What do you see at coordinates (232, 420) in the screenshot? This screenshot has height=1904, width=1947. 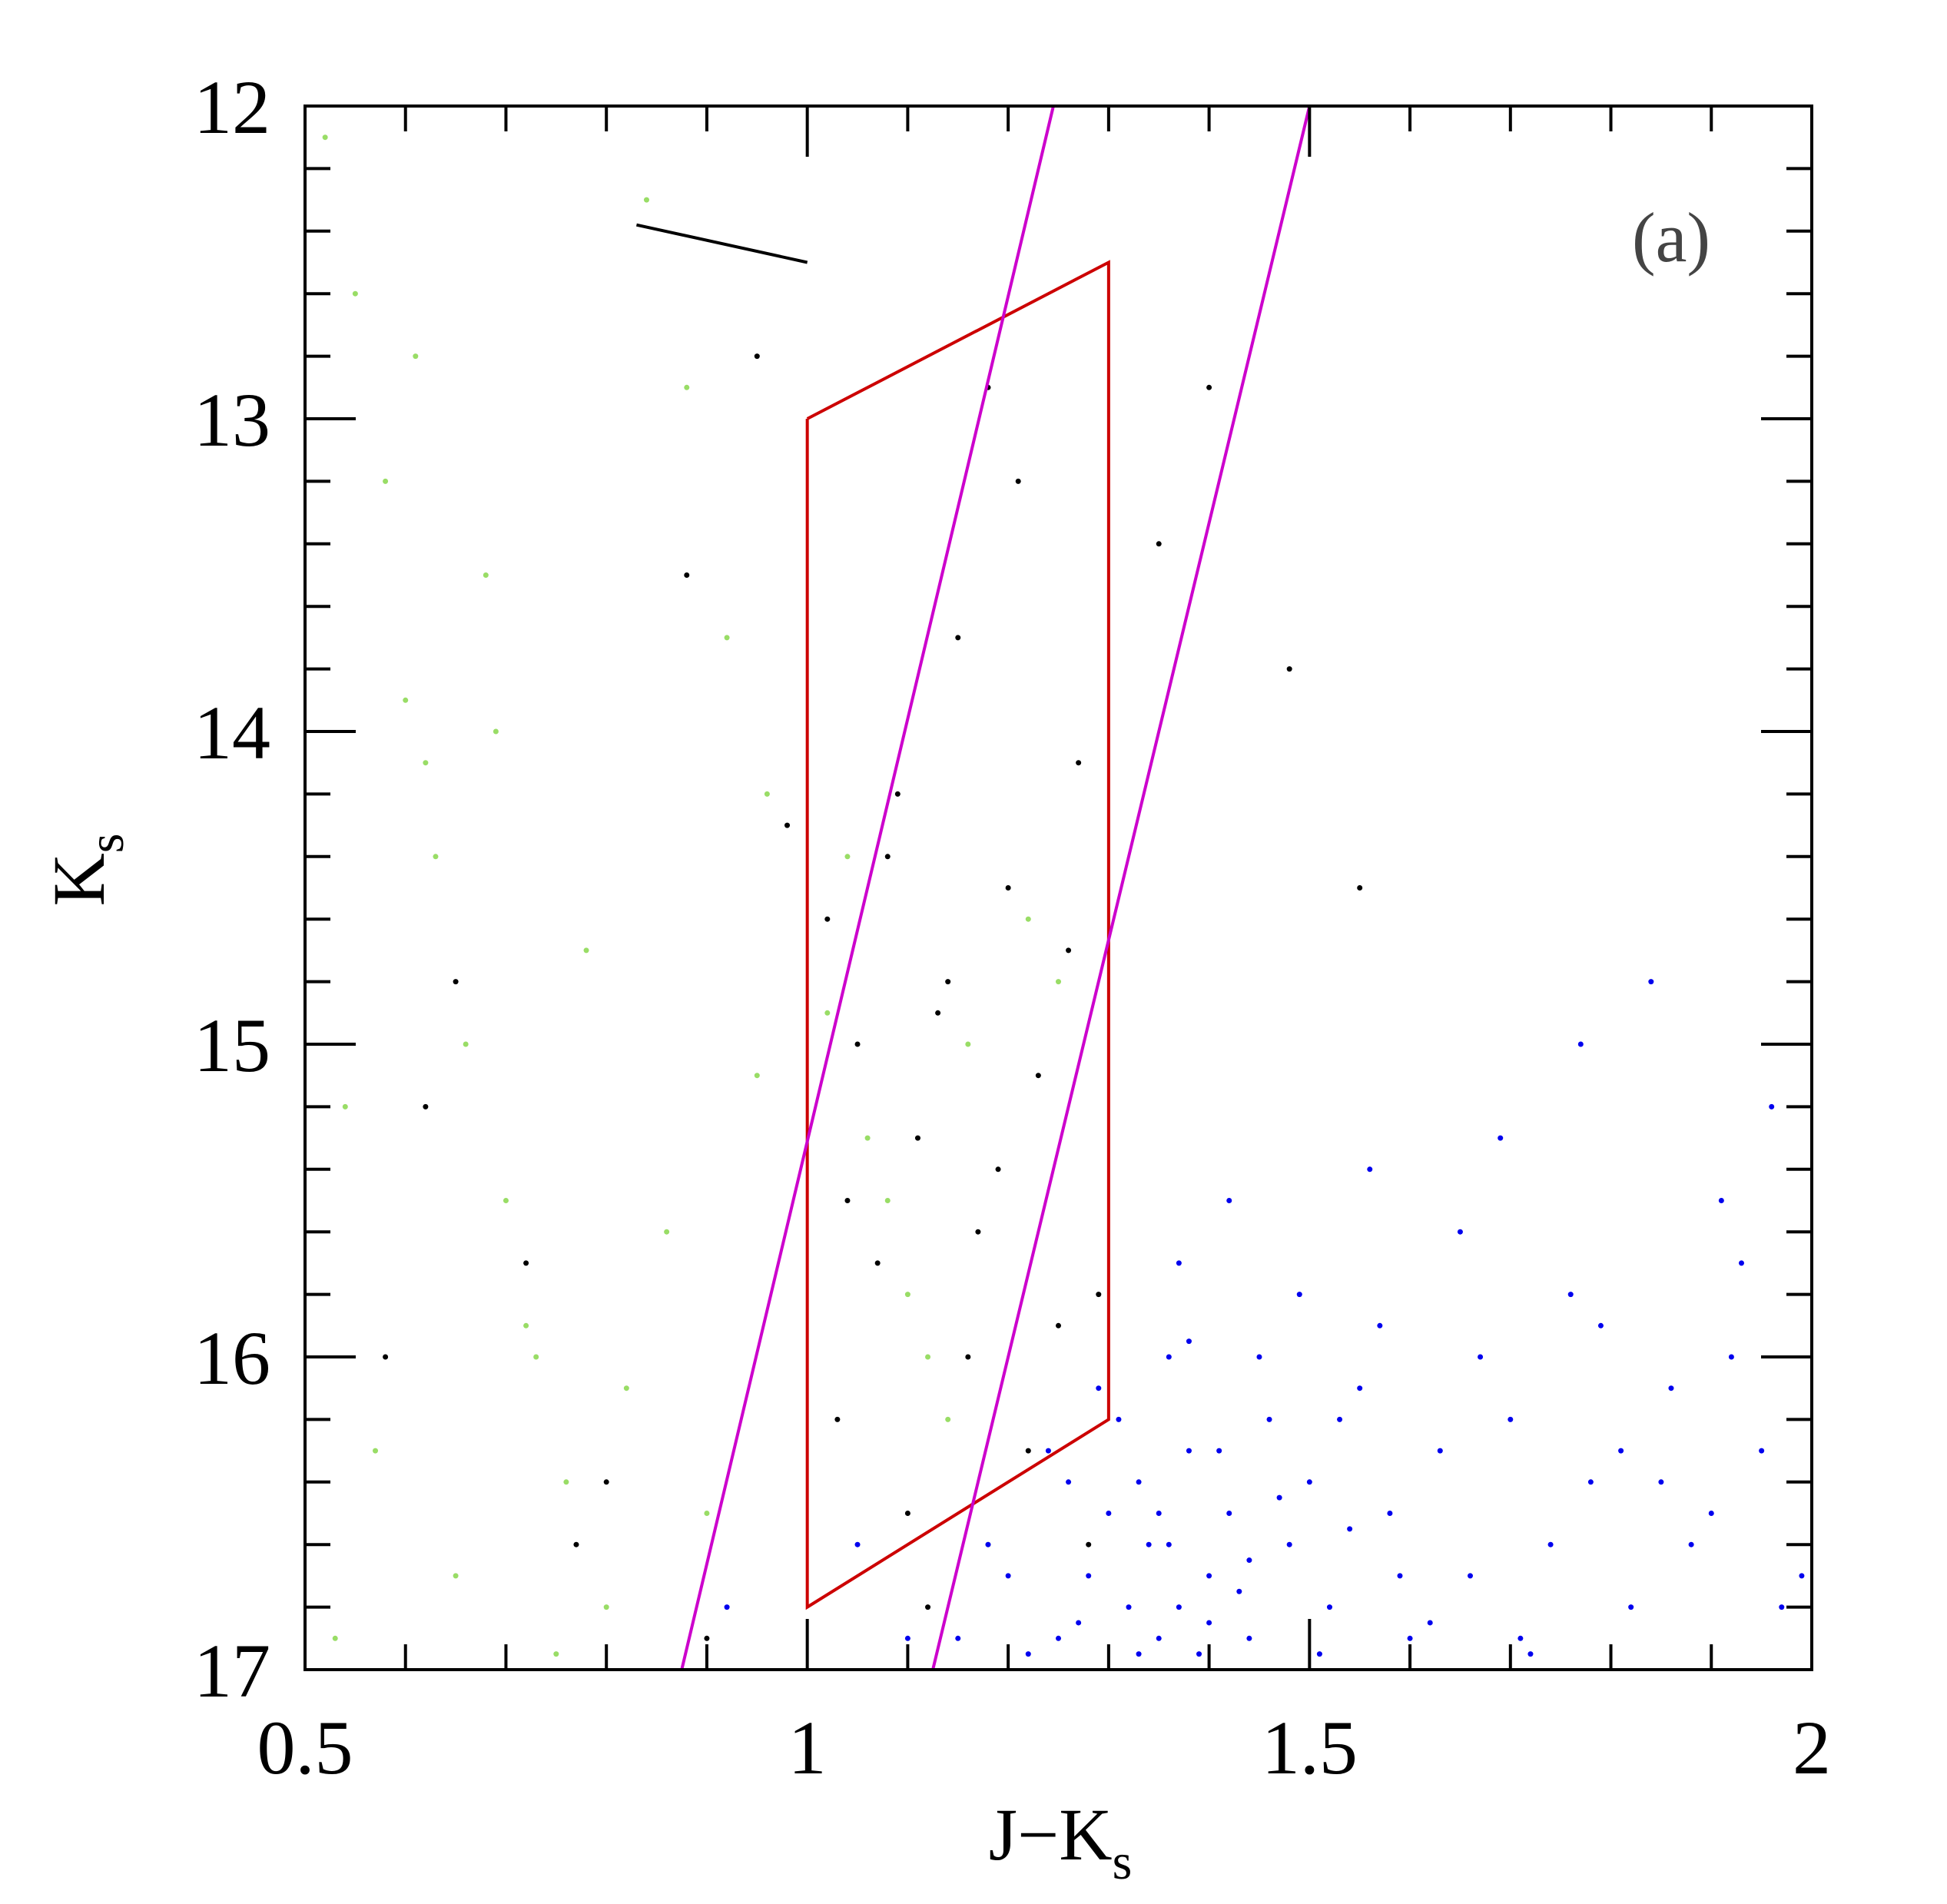 I see `y-tick-label: 13` at bounding box center [232, 420].